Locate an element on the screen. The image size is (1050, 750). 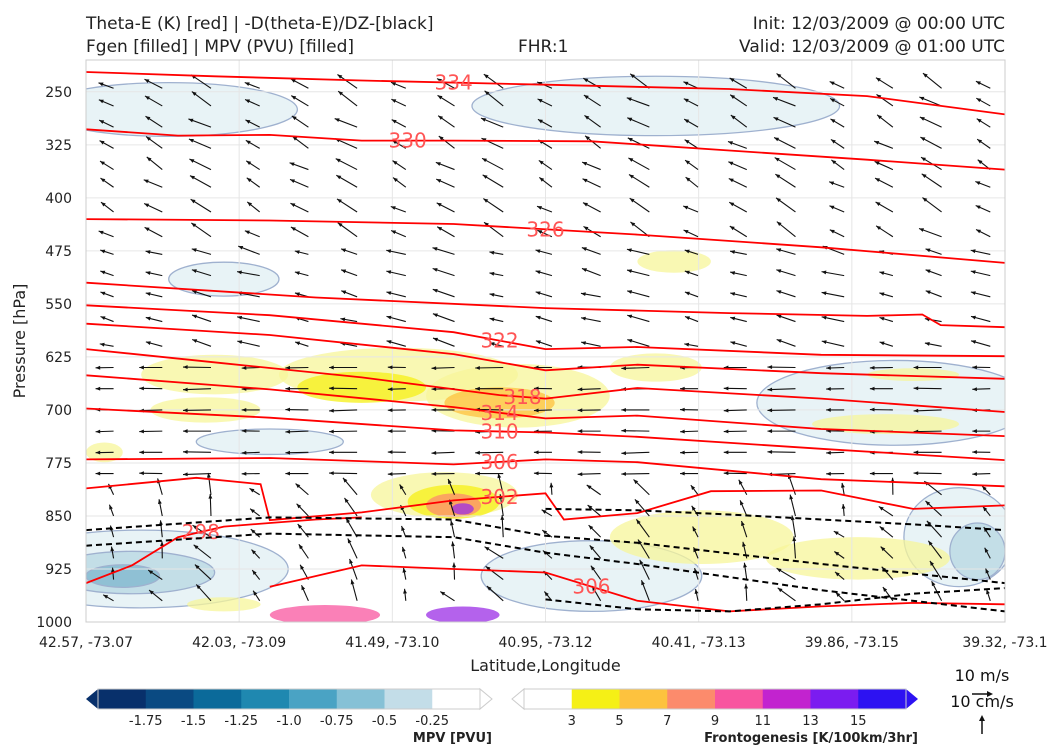
ddz-theta-e-contour is located at coordinates (545, 572).